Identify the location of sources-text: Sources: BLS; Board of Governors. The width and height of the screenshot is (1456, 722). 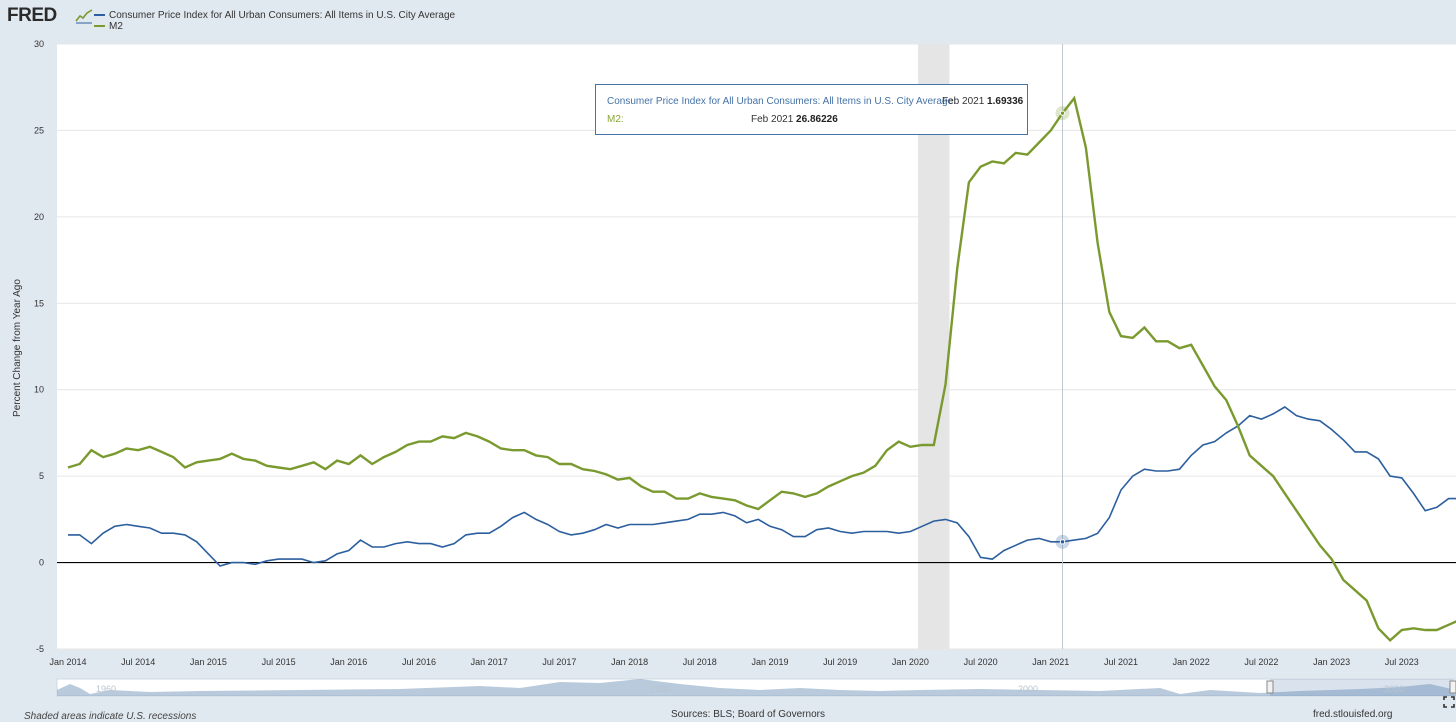
(748, 714).